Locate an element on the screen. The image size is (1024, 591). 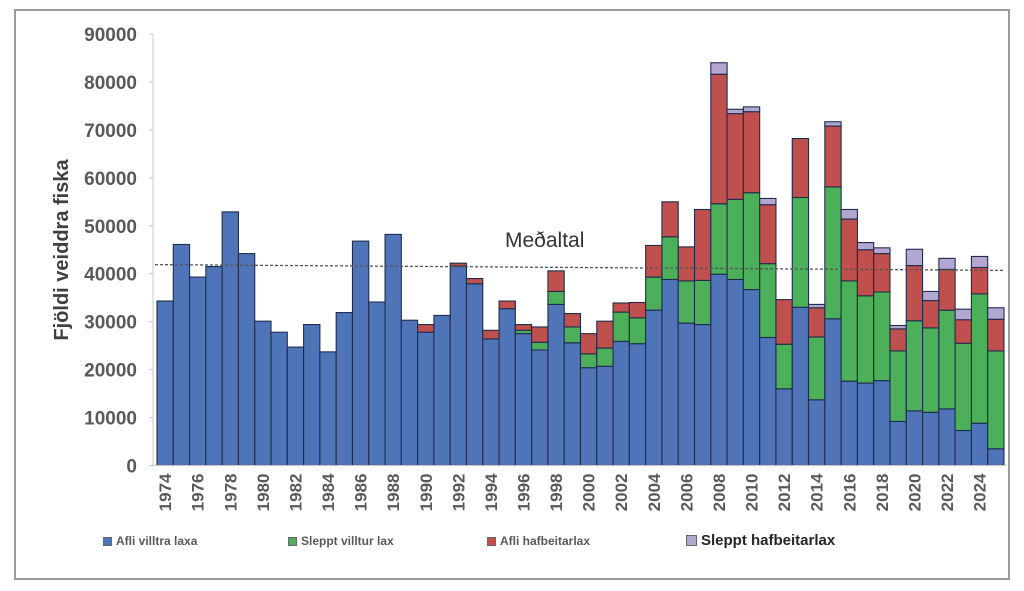
x-tick-label: 2008 is located at coordinates (719, 493).